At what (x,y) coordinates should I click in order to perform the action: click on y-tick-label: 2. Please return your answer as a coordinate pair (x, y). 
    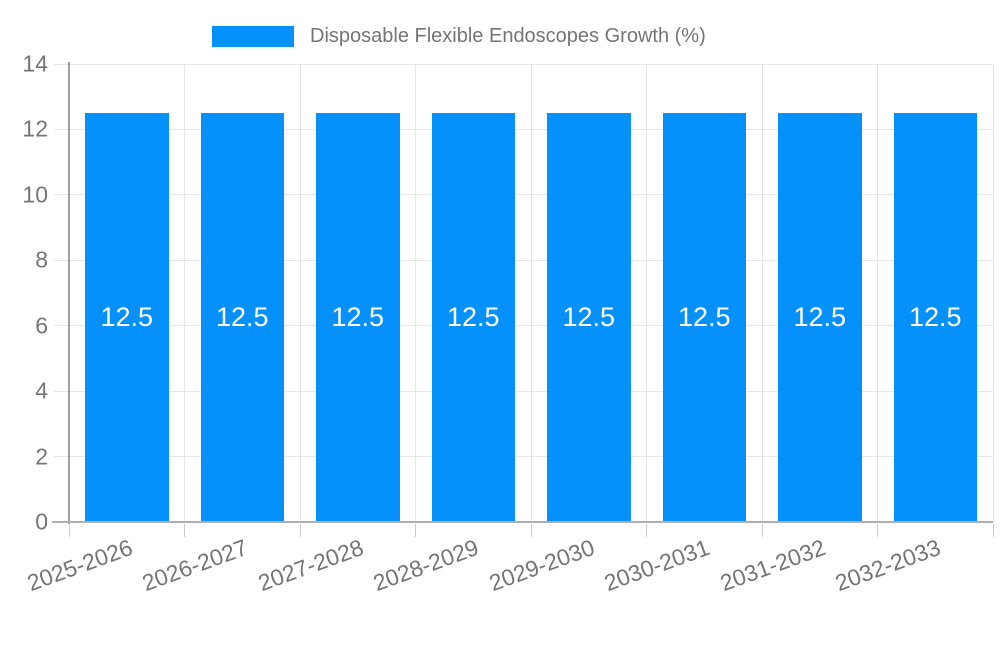
    Looking at the image, I should click on (41, 456).